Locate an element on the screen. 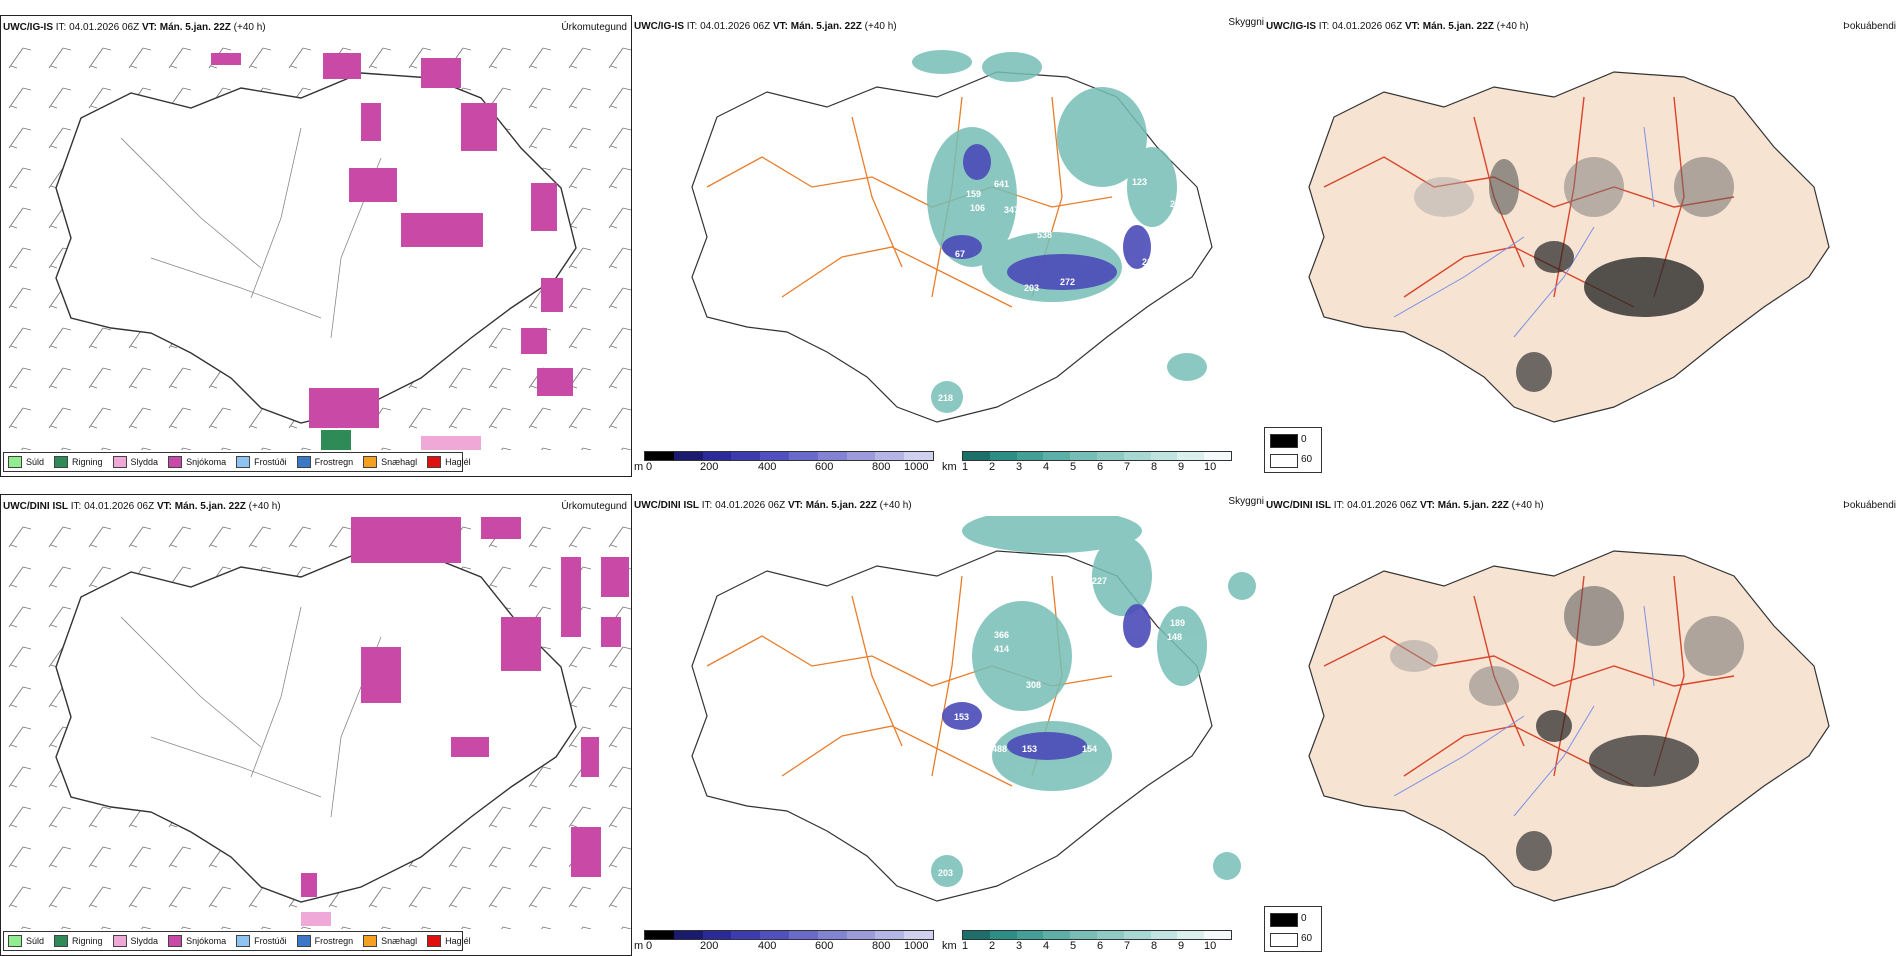 Image resolution: width=1900 pixels, height=956 pixels. height-tick: 800 is located at coordinates (881, 946).